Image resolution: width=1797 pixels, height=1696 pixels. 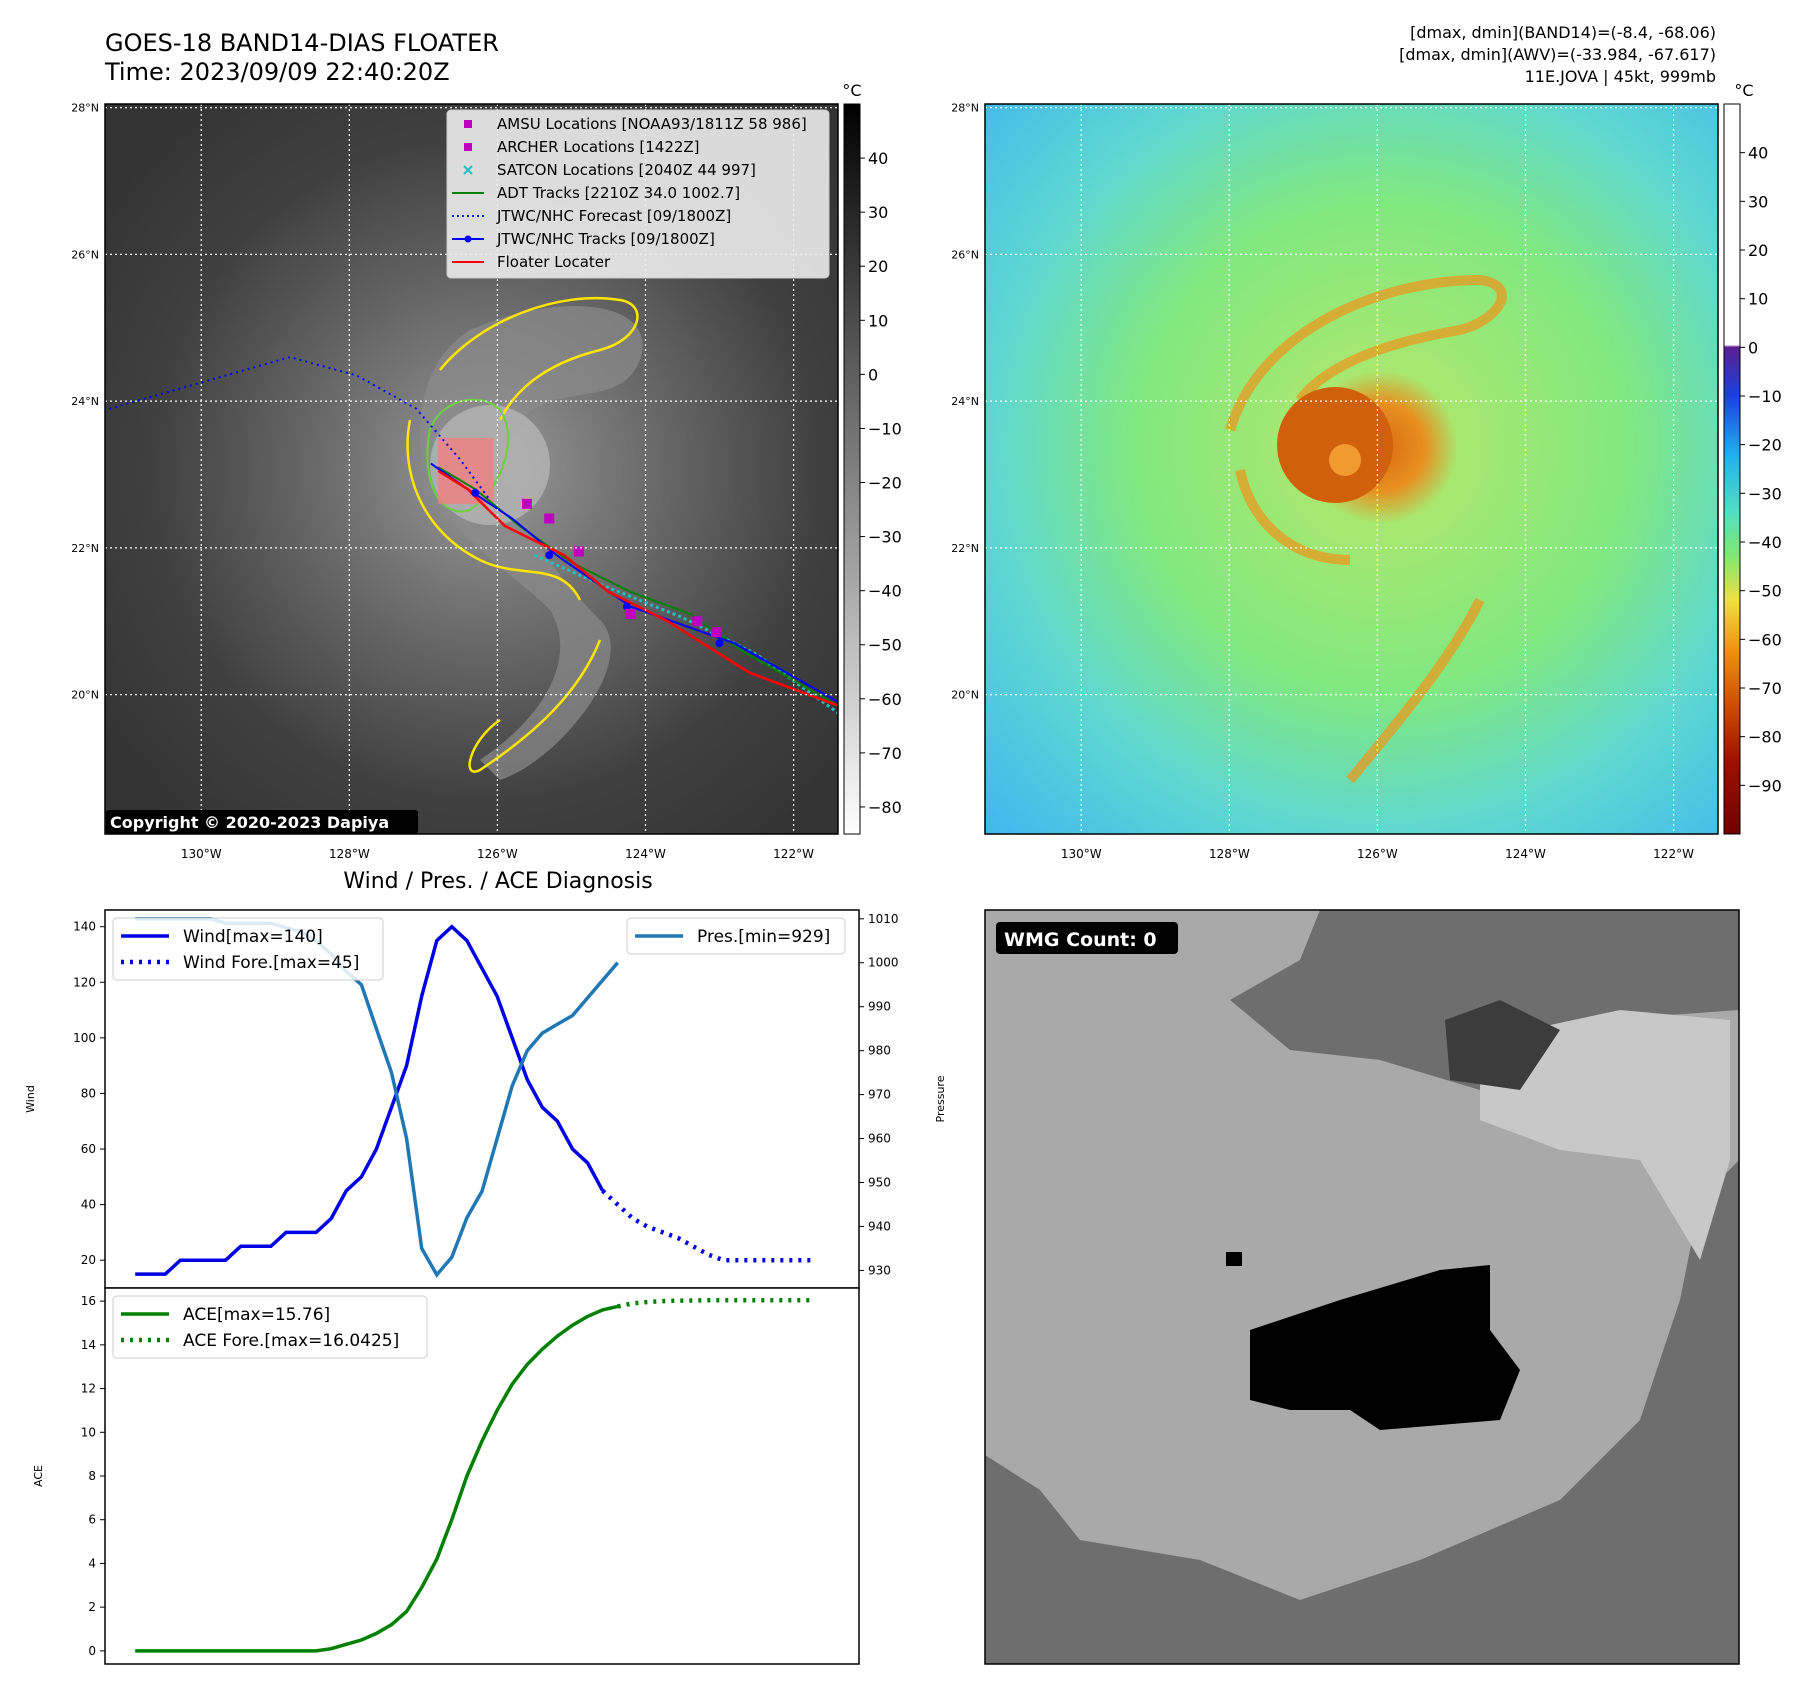 I want to click on dias-lon-label: 128°W, so click(x=1229, y=854).